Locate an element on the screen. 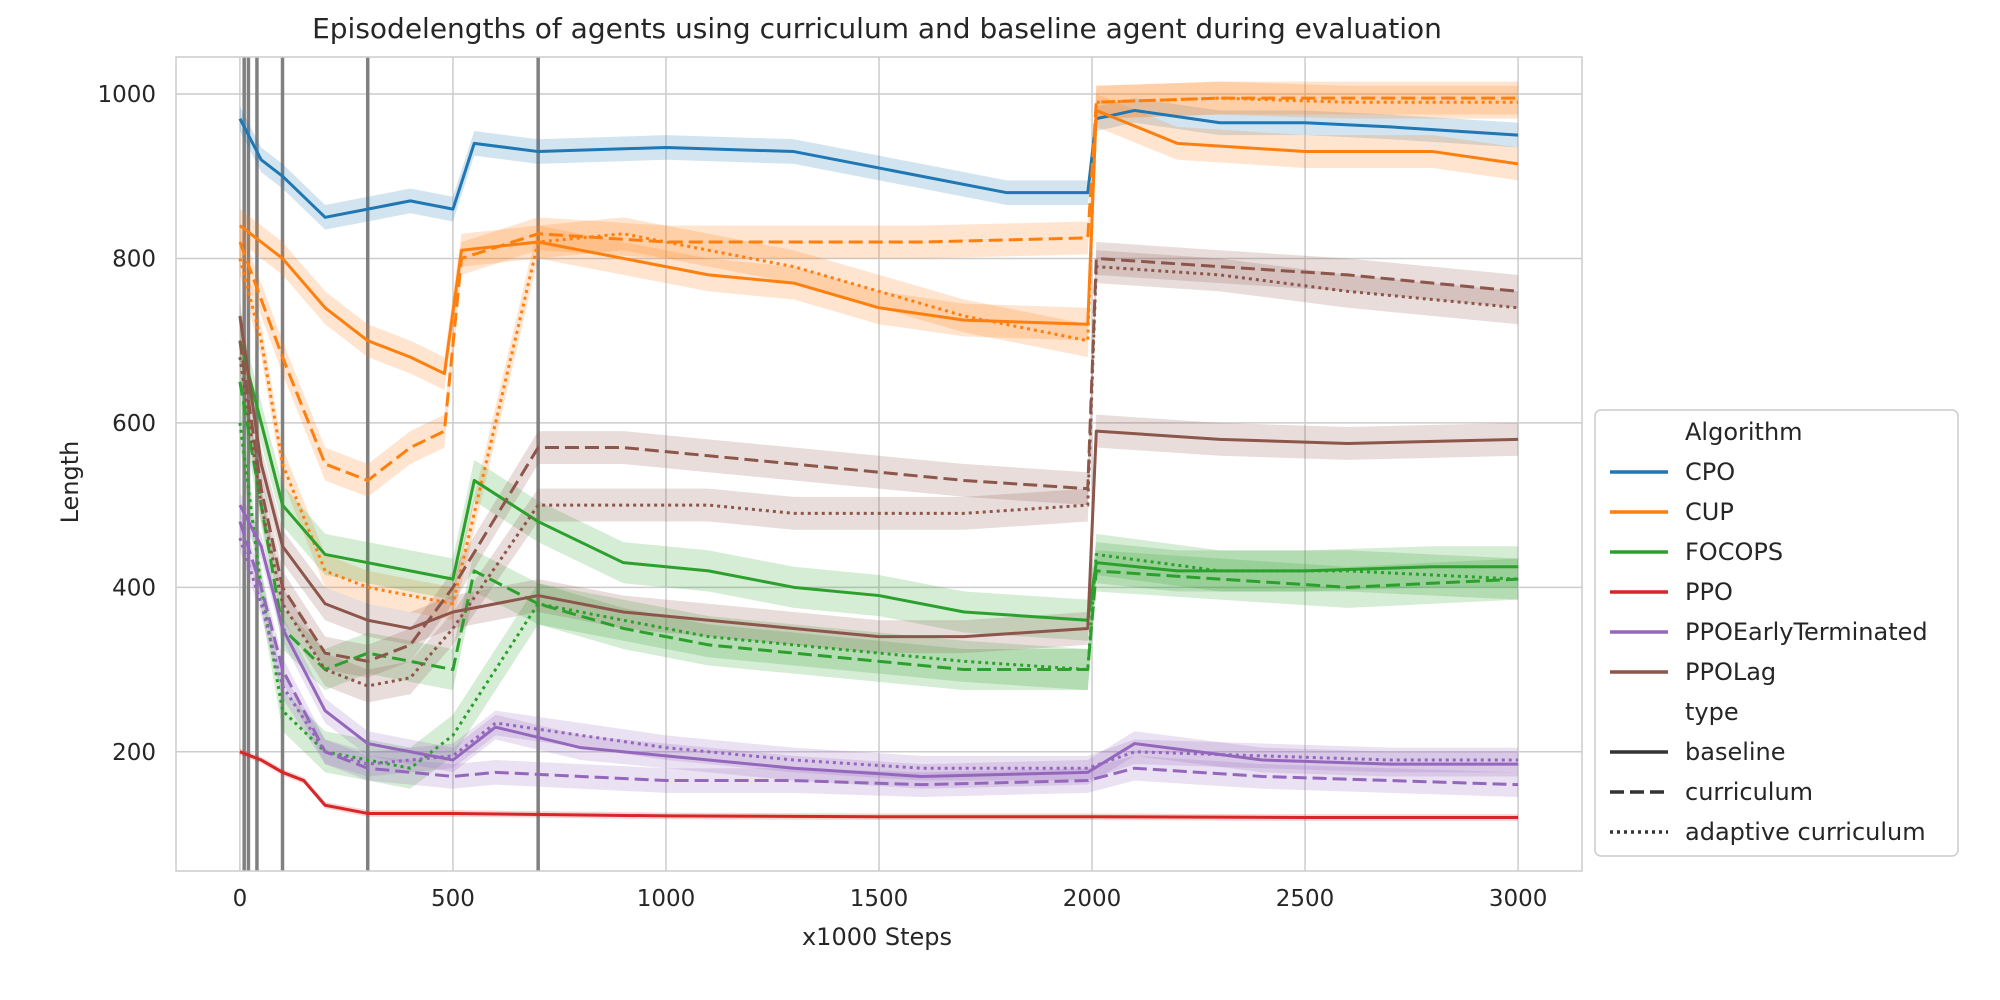  legend-box is located at coordinates (1776, 633).